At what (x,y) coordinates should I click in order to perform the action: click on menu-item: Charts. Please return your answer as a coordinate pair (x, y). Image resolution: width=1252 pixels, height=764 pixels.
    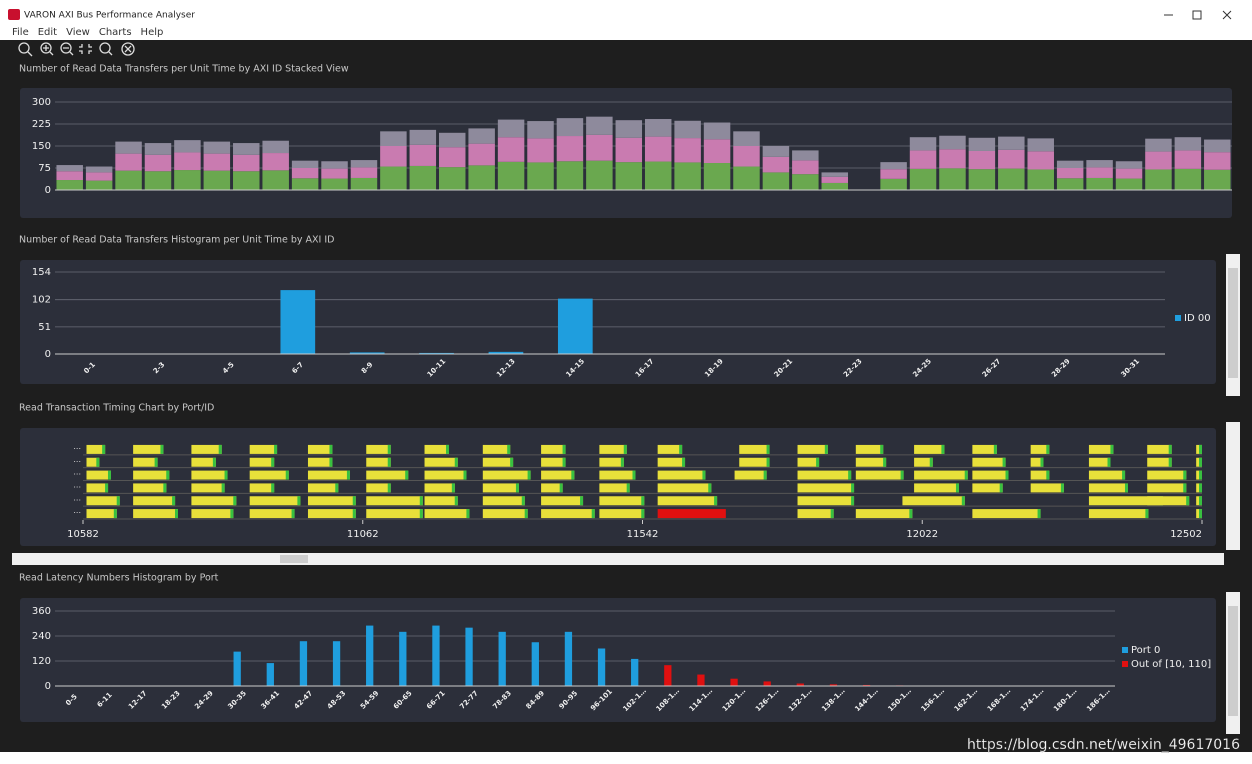
    Looking at the image, I should click on (115, 32).